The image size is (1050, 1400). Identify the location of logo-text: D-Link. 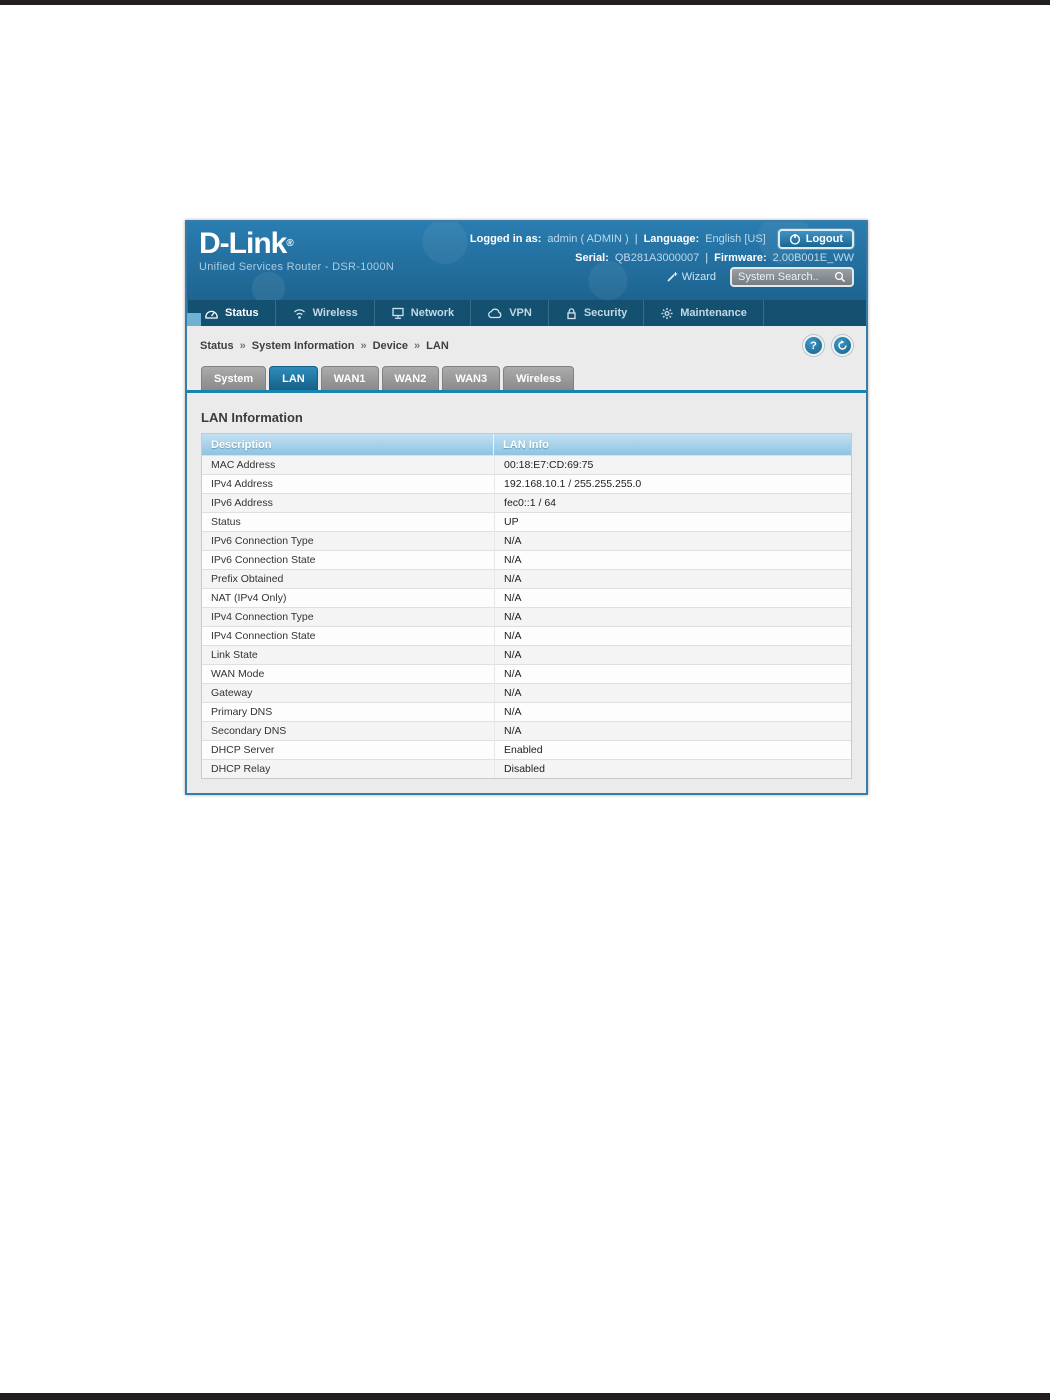
(243, 243).